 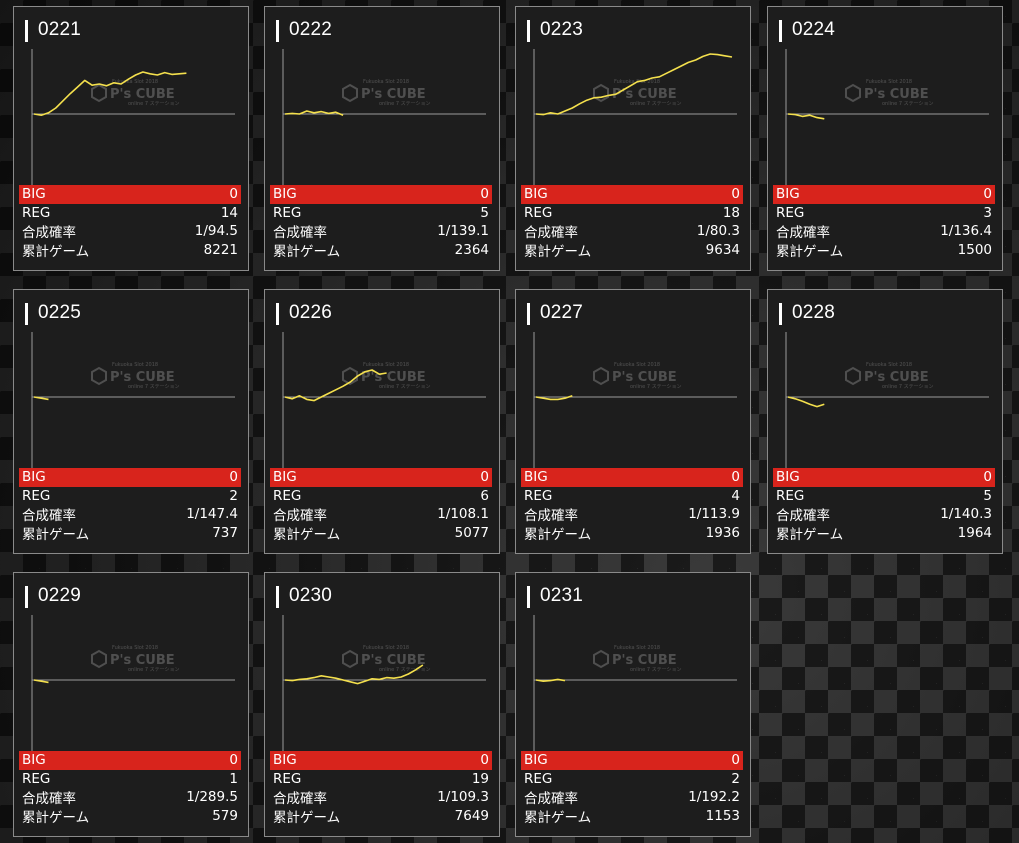 I want to click on games-row: 累計ゲーム 1153, so click(x=632, y=816).